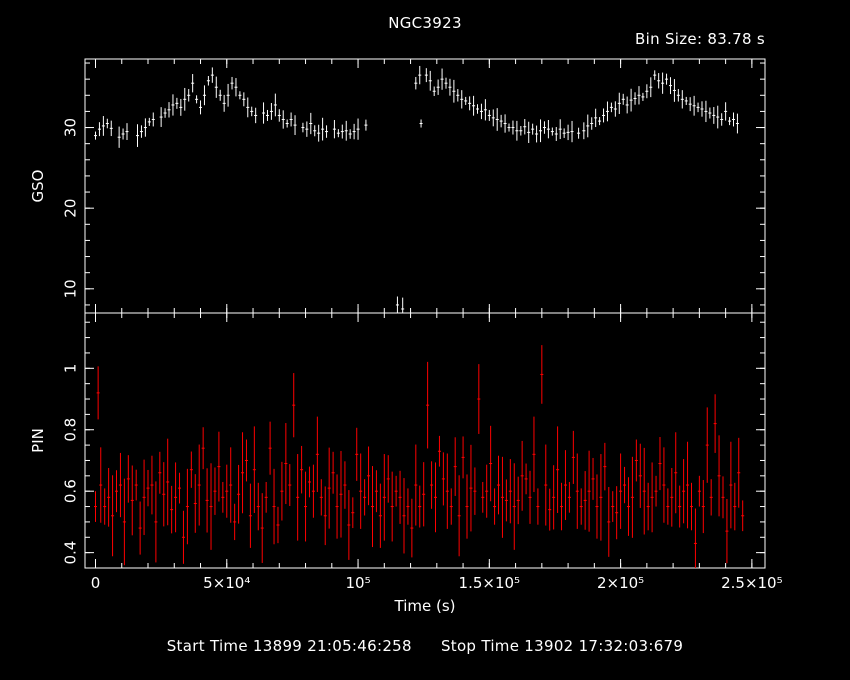 The width and height of the screenshot is (850, 680). What do you see at coordinates (425, 606) in the screenshot?
I see `pin-xlabel: Time (s)` at bounding box center [425, 606].